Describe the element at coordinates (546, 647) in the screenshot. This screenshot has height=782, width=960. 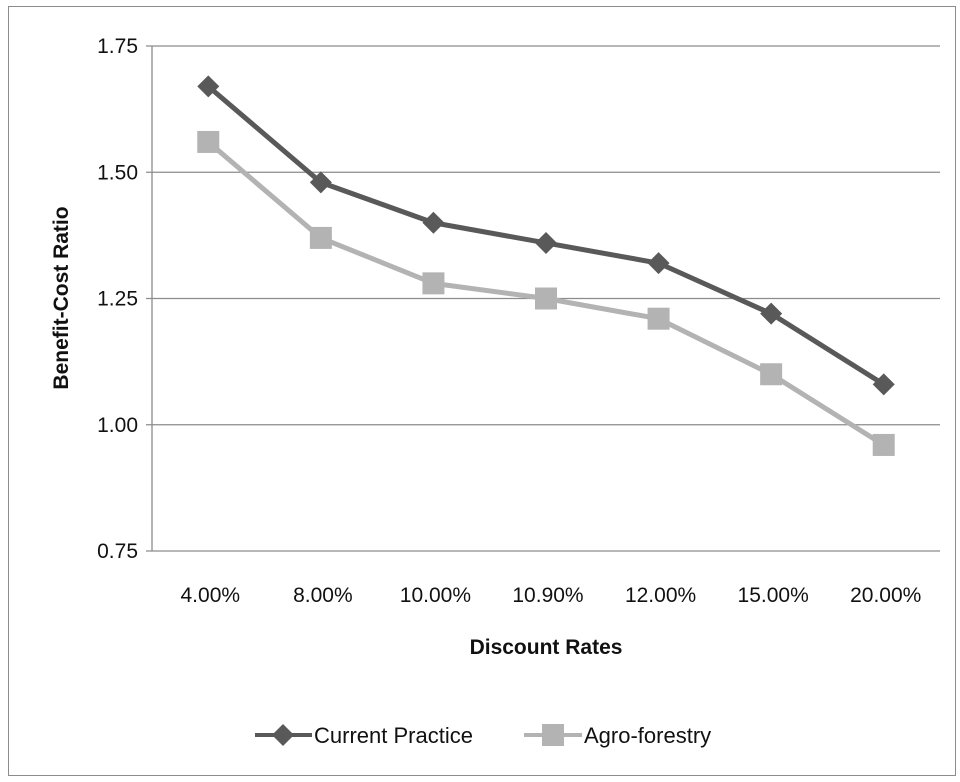
I see `x-axis-title: Discount Rates` at that location.